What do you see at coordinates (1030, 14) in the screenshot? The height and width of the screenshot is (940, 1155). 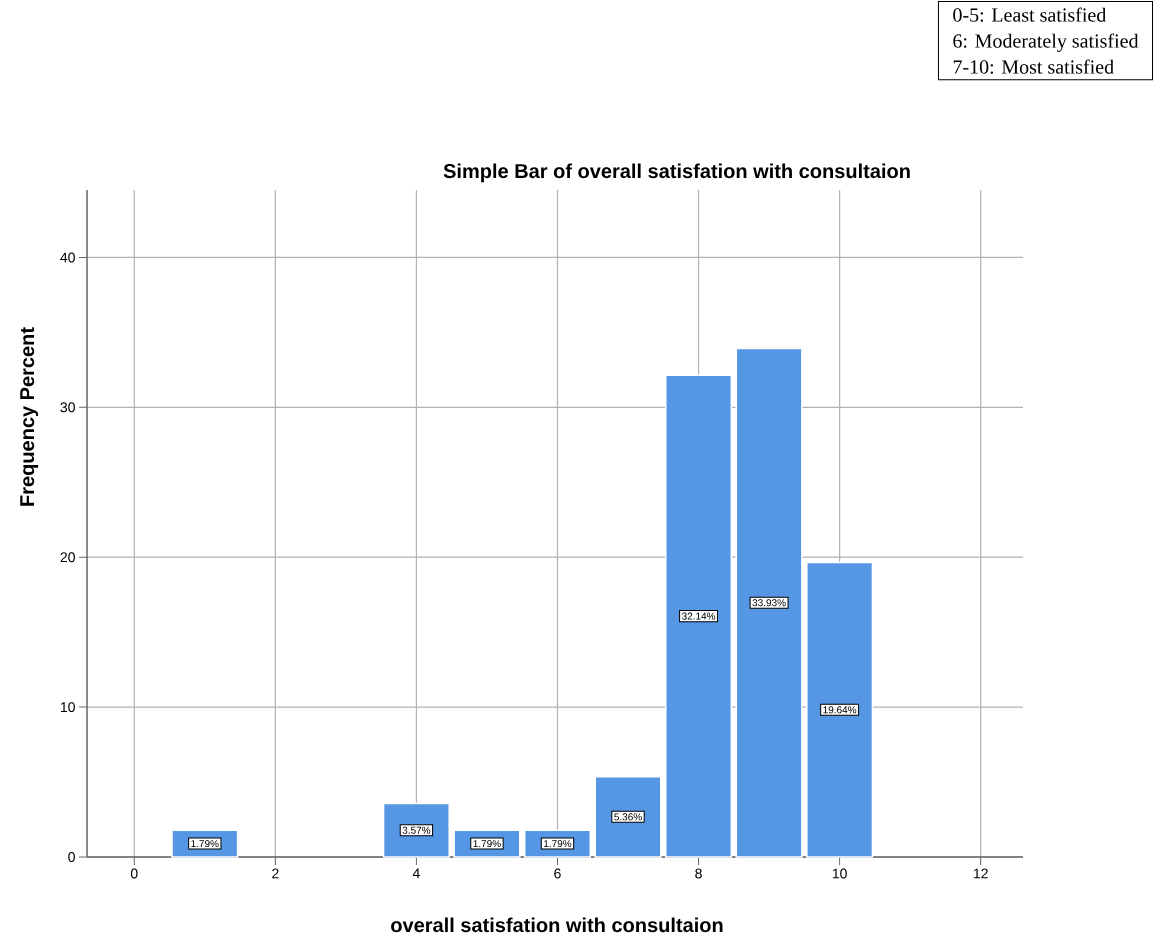 I see `text: 0-5: Least satisfied` at bounding box center [1030, 14].